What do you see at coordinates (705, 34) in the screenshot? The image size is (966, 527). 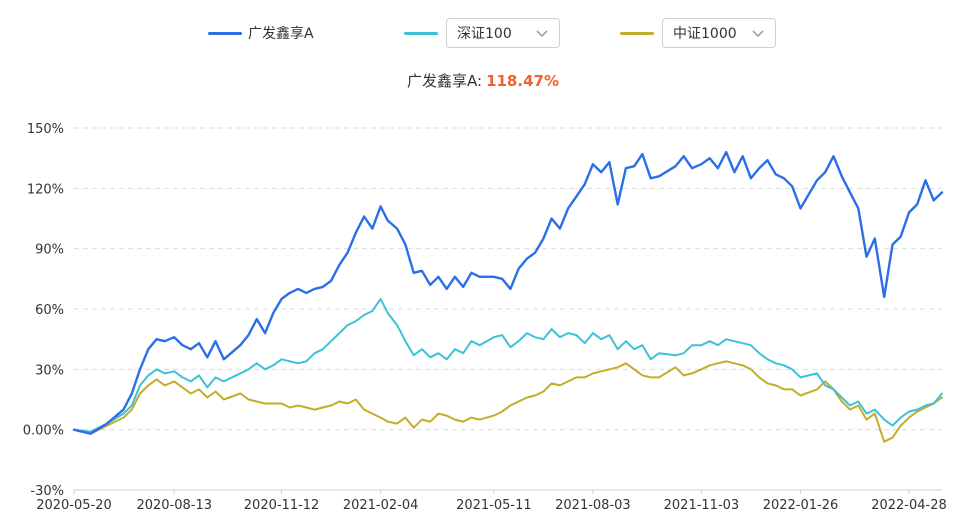 I see `index2-select-value: 中证1000` at bounding box center [705, 34].